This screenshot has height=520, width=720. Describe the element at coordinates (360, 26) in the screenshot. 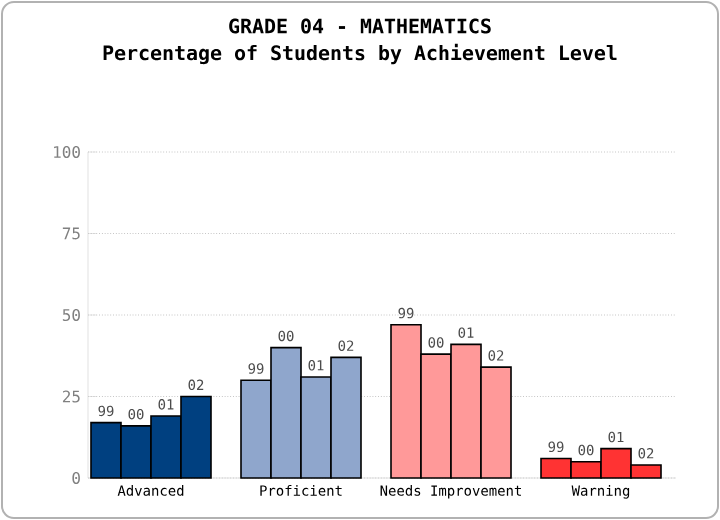

I see `chart-title: GRADE 04 - MATHEMATICS` at that location.